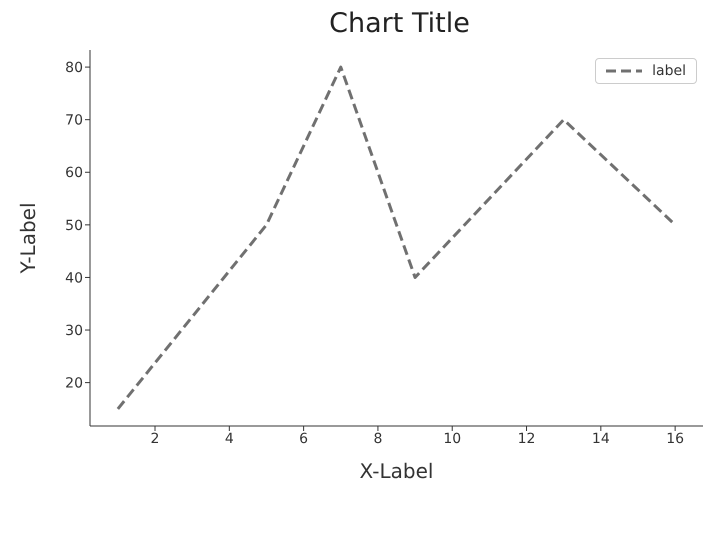  What do you see at coordinates (74, 120) in the screenshot?
I see `y-tick-label: 70` at bounding box center [74, 120].